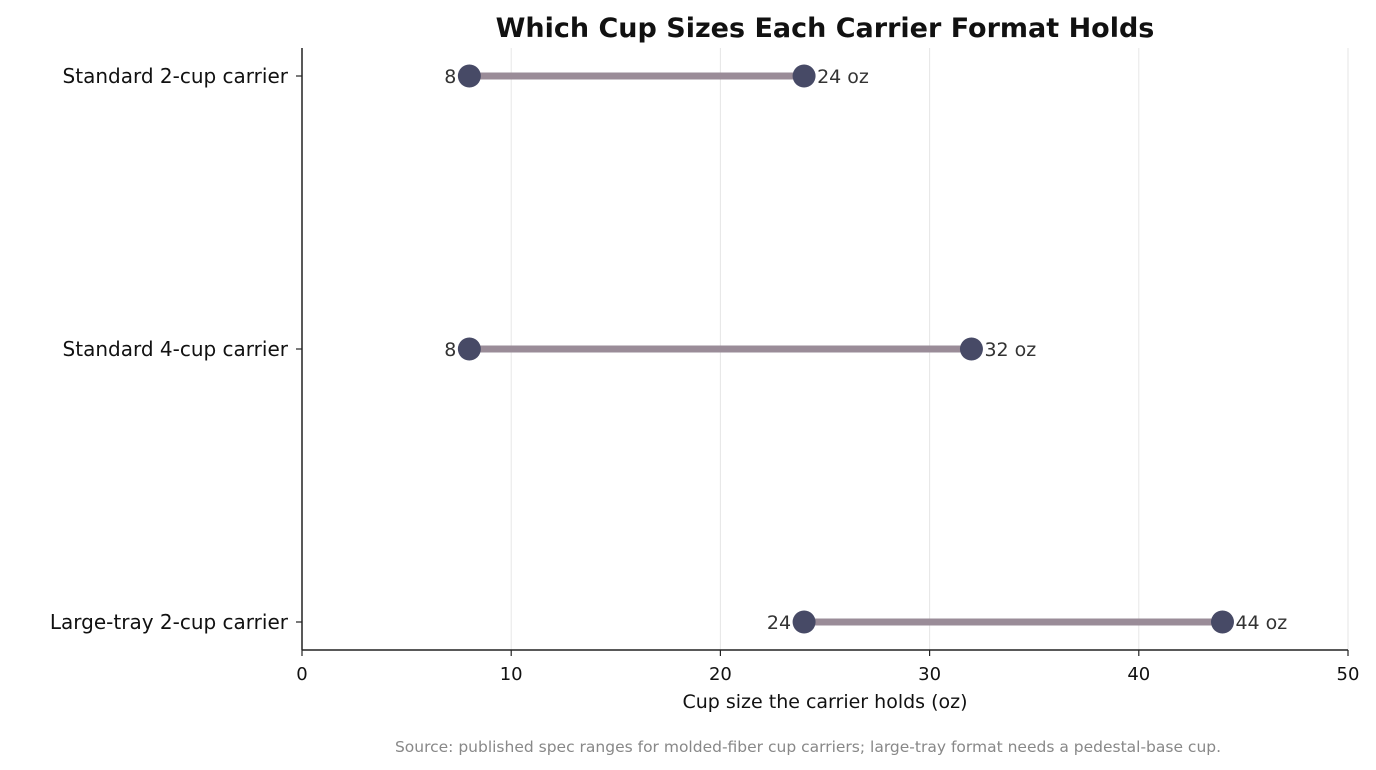  Describe the element at coordinates (169, 622) in the screenshot. I see `y-tick-label: Large-tray 2-cup carrier` at that location.